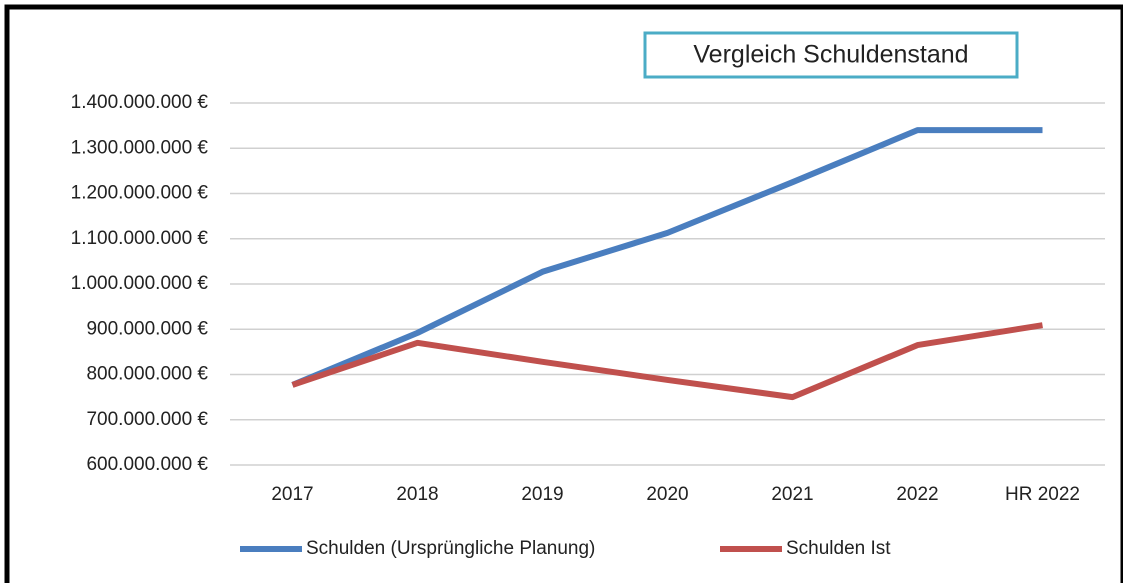 This screenshot has width=1123, height=588. Describe the element at coordinates (917, 494) in the screenshot. I see `x-tick-label: 2022` at that location.